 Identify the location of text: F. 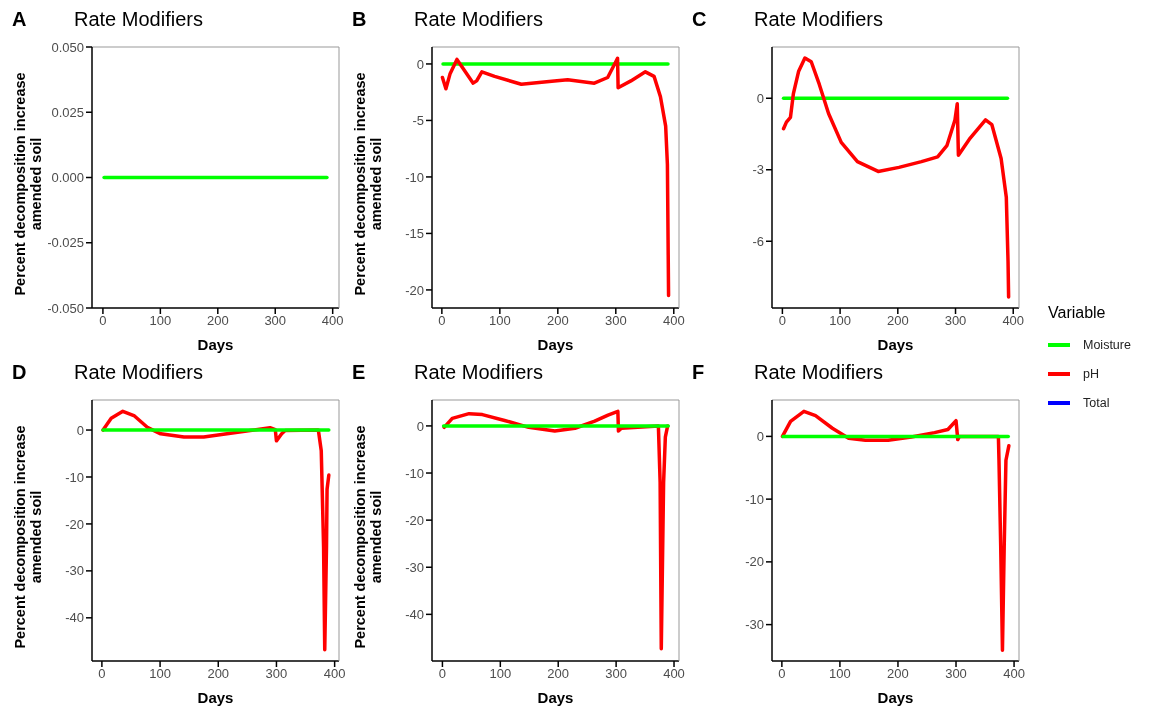
(698, 371).